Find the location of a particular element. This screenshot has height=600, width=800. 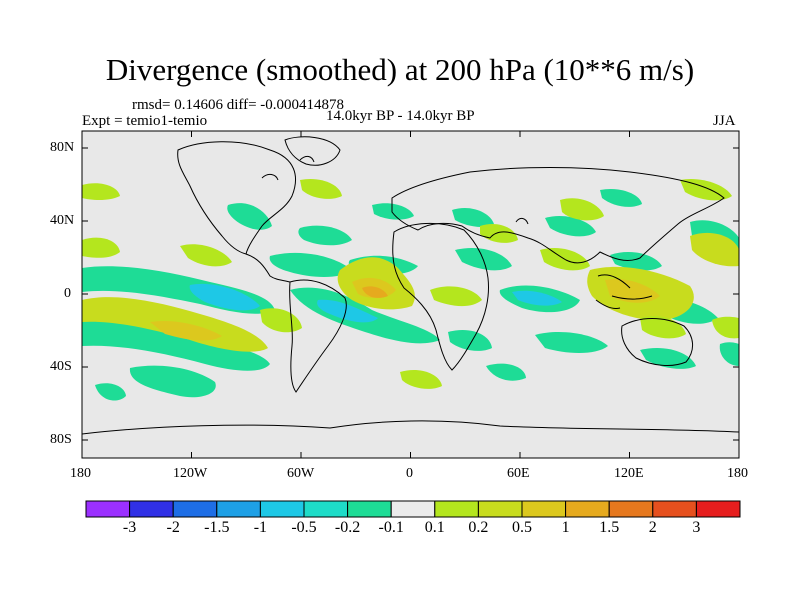

colorbar-label: -0.2 is located at coordinates (347, 527).